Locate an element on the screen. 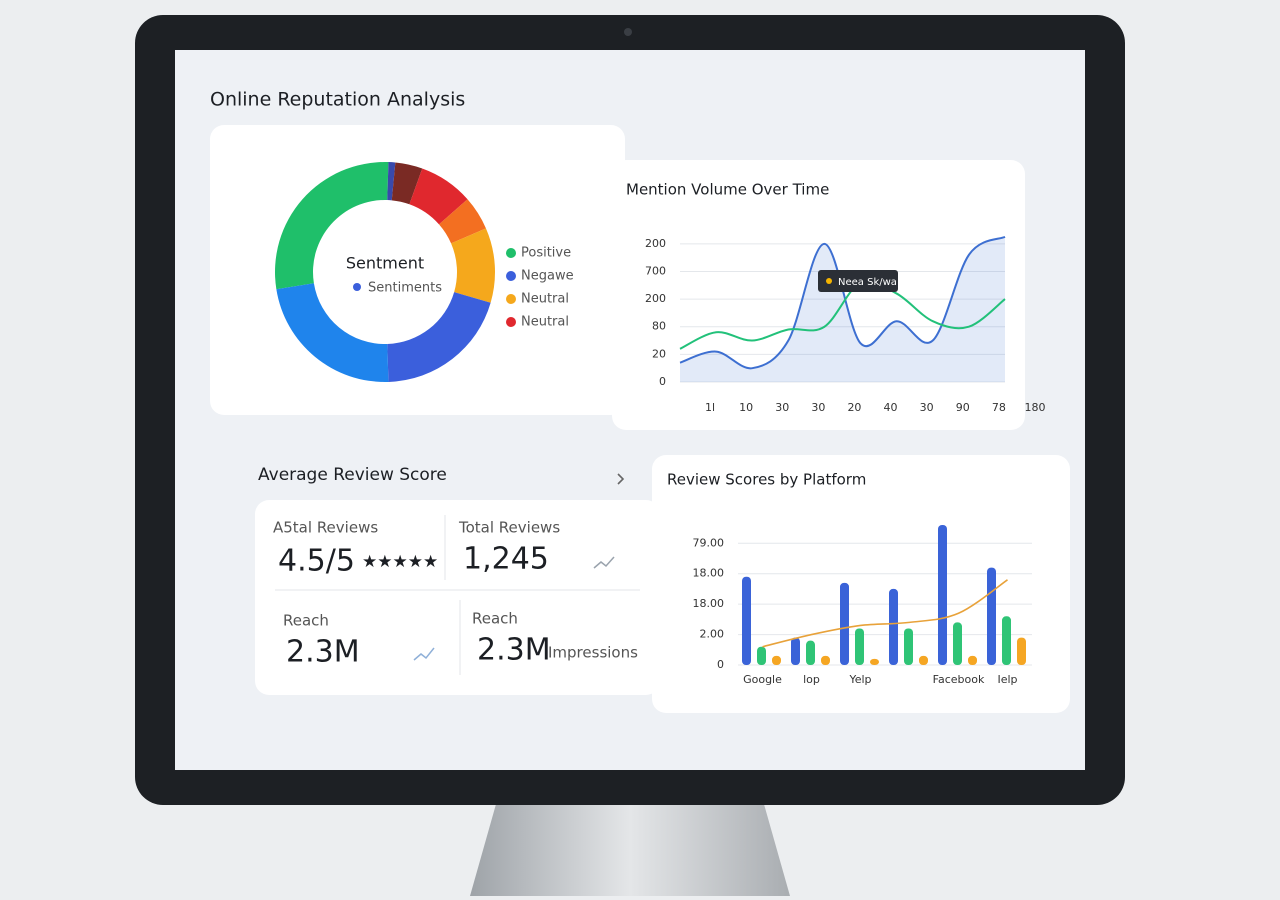  x-tick-label: lop is located at coordinates (811, 679).